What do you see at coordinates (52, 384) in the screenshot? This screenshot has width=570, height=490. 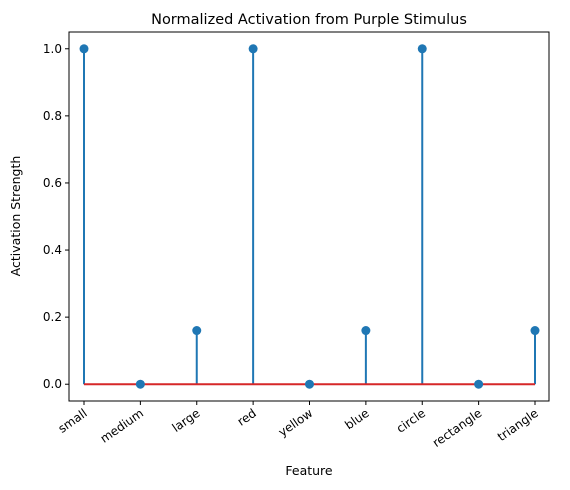 I see `y-tick-label: 0.0` at bounding box center [52, 384].